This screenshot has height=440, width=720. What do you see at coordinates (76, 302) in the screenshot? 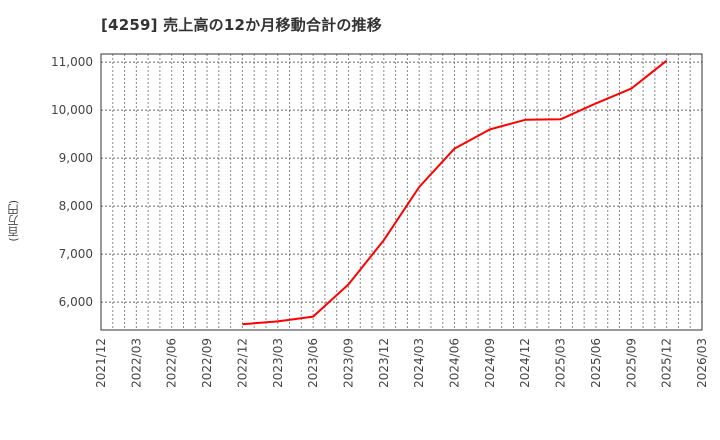
I see `y-tick-label: 6,000` at bounding box center [76, 302].